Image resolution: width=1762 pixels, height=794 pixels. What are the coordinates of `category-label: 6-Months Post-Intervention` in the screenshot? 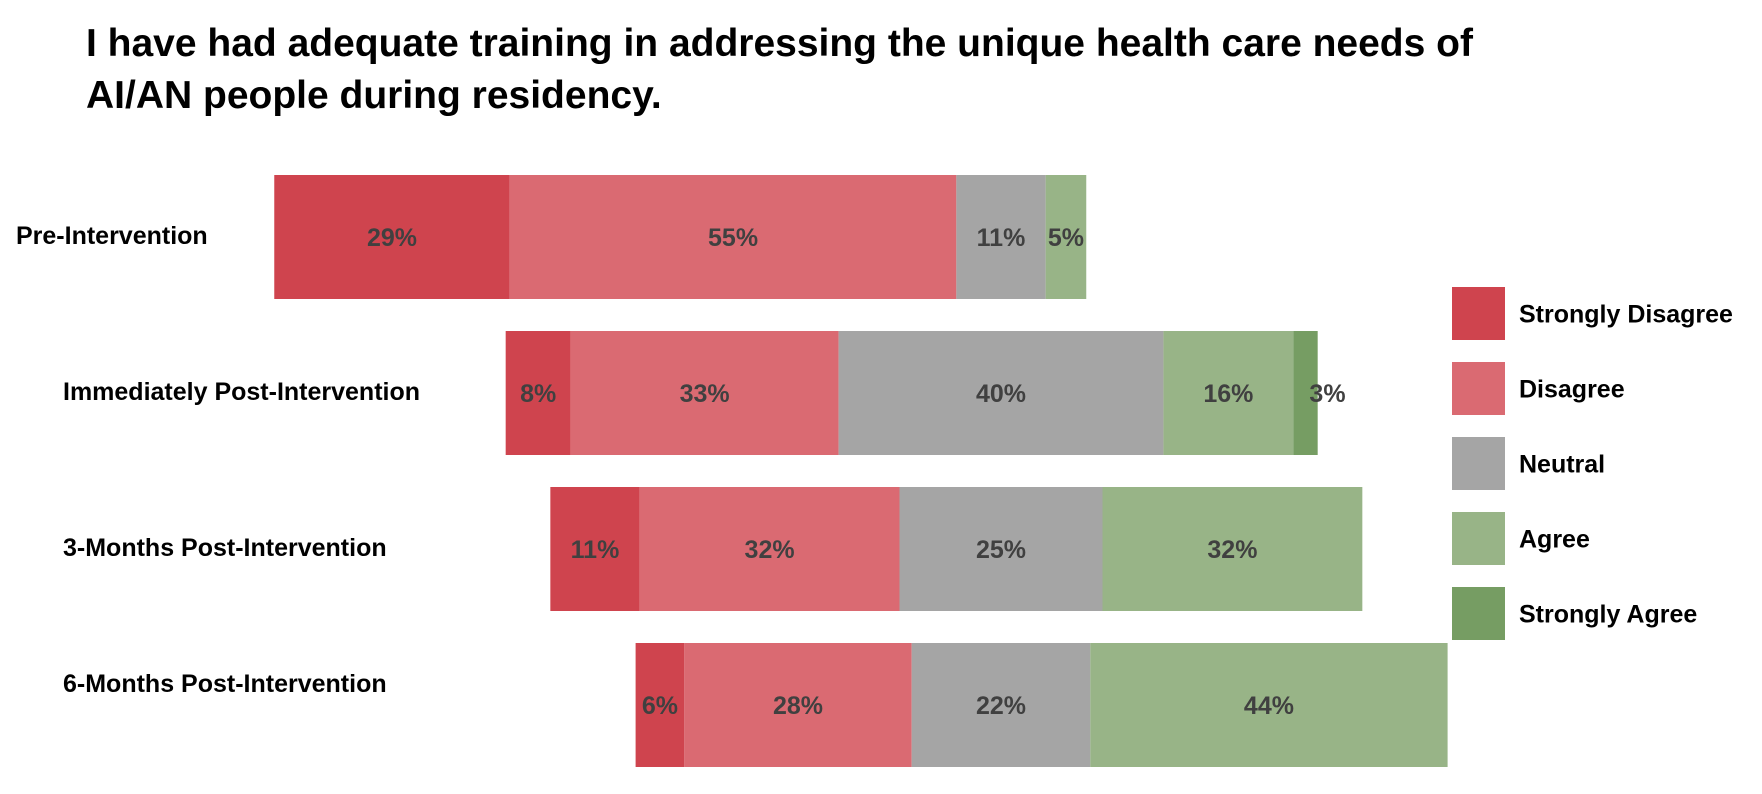 It's located at (225, 684).